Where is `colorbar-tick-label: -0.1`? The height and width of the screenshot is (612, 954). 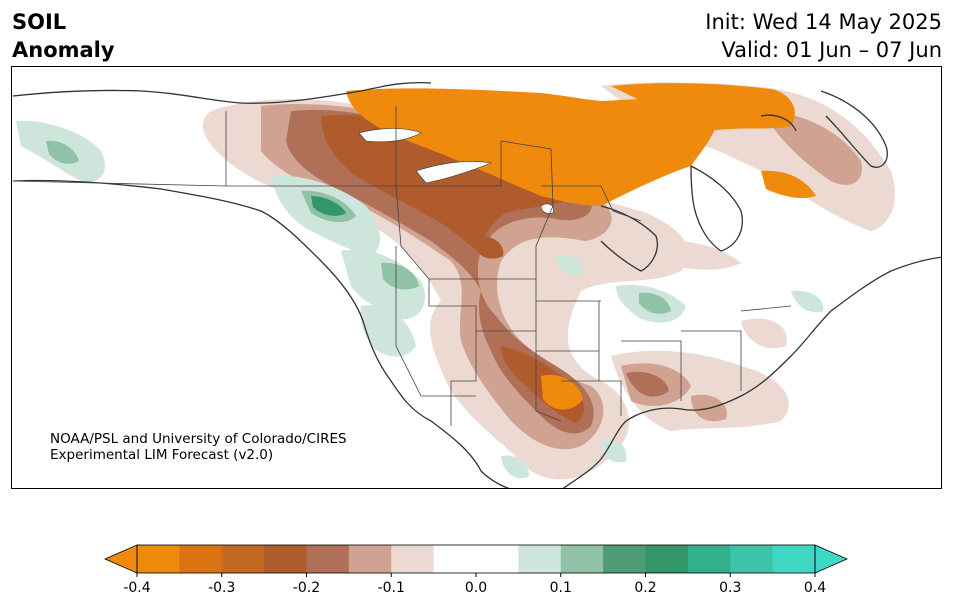
colorbar-tick-label: -0.1 is located at coordinates (391, 588).